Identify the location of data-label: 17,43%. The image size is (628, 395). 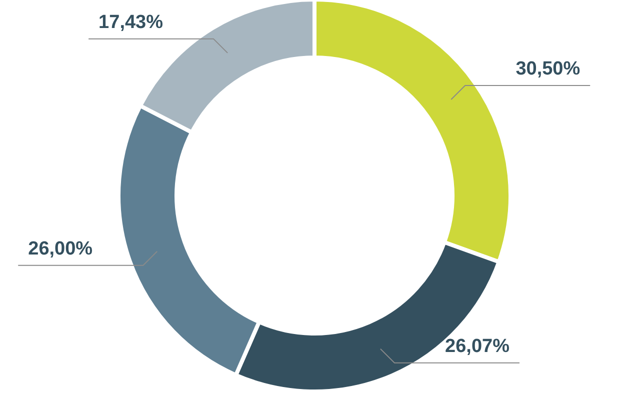
(131, 22).